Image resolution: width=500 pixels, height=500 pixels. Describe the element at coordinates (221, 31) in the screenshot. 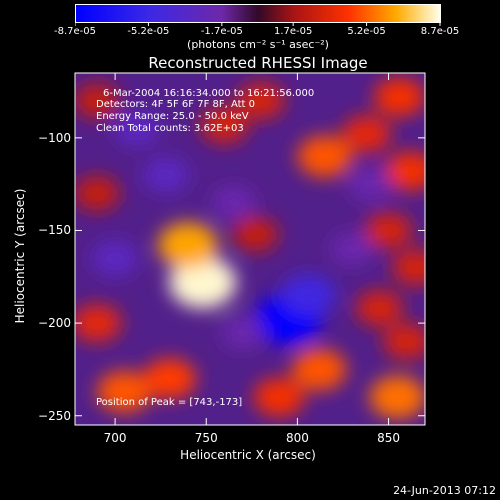

I see `colorbar-tick-label: -1.7e-05` at that location.